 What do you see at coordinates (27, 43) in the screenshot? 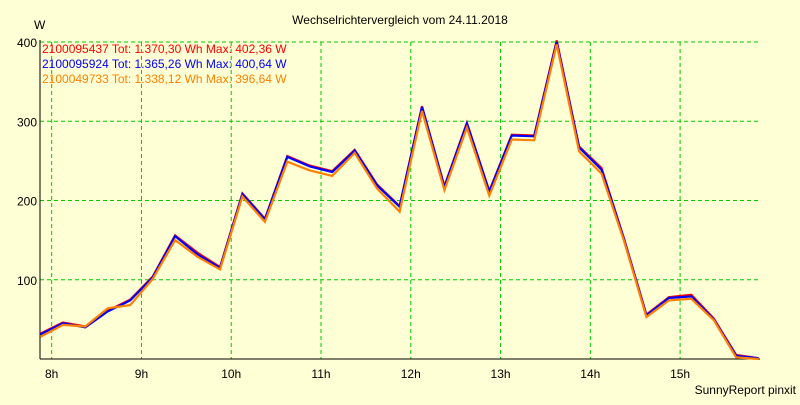
I see `y-tick-label: 400` at bounding box center [27, 43].